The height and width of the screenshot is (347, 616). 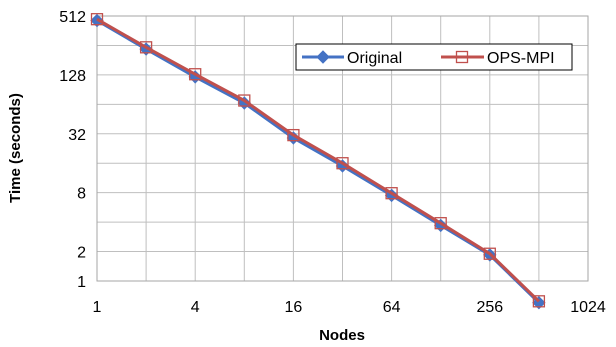 What do you see at coordinates (489, 307) in the screenshot?
I see `x-tick-label: 256` at bounding box center [489, 307].